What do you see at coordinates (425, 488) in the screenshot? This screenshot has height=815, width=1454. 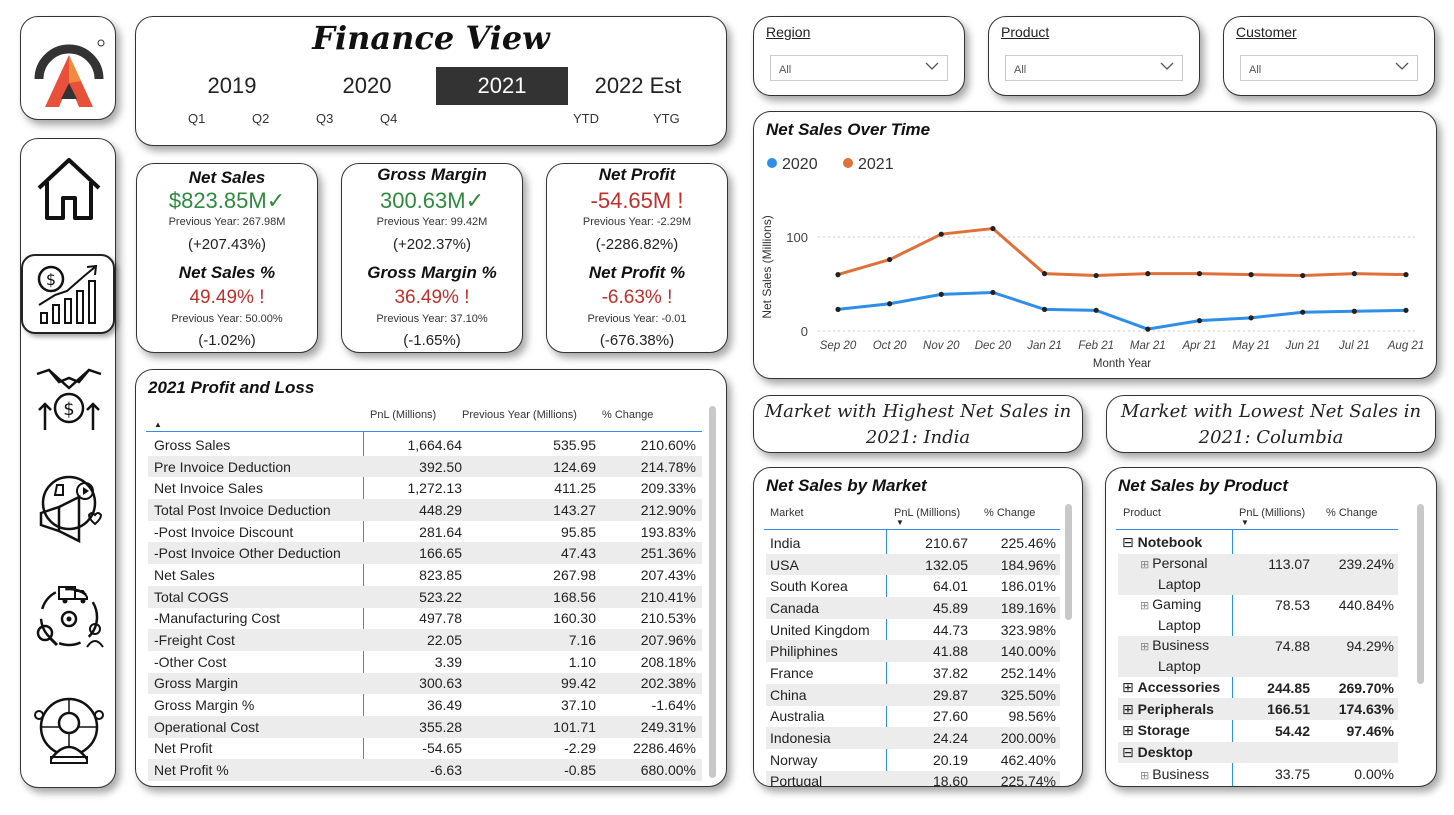 I see `table-row: Net Invoice Sales 1,272.13 411.25 209.33%` at bounding box center [425, 488].